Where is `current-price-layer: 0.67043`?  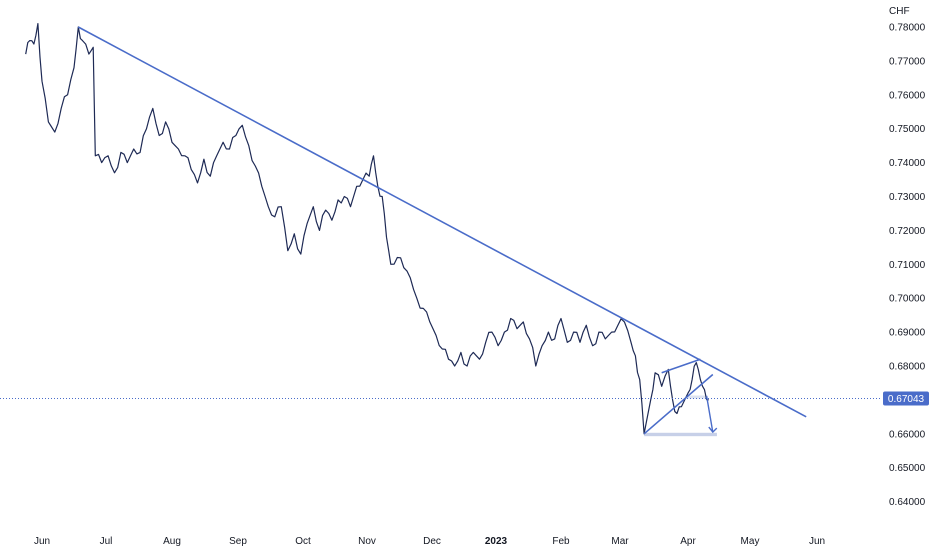 current-price-layer: 0.67043 is located at coordinates (464, 398).